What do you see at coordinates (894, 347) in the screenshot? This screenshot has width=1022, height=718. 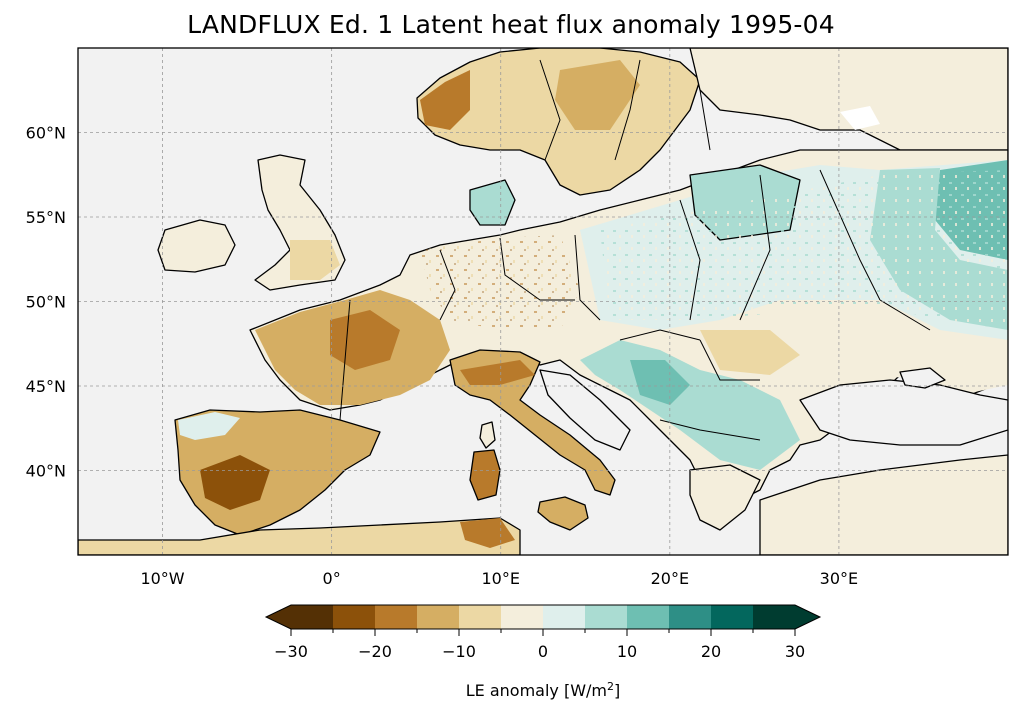 I see `land-ukraine-mixed` at bounding box center [894, 347].